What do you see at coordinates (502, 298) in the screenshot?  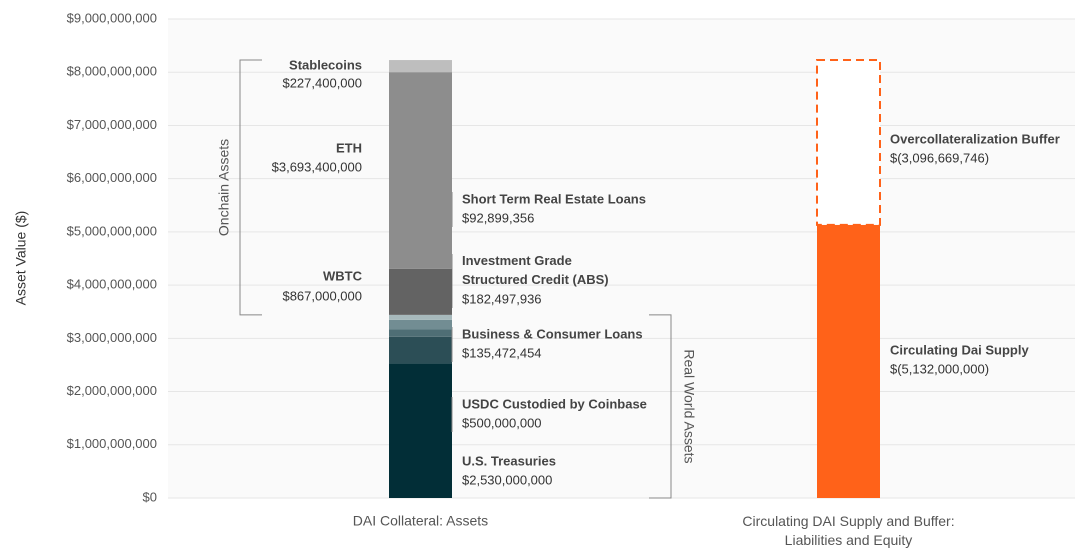 I see `segment-value: $182,497,936` at bounding box center [502, 298].